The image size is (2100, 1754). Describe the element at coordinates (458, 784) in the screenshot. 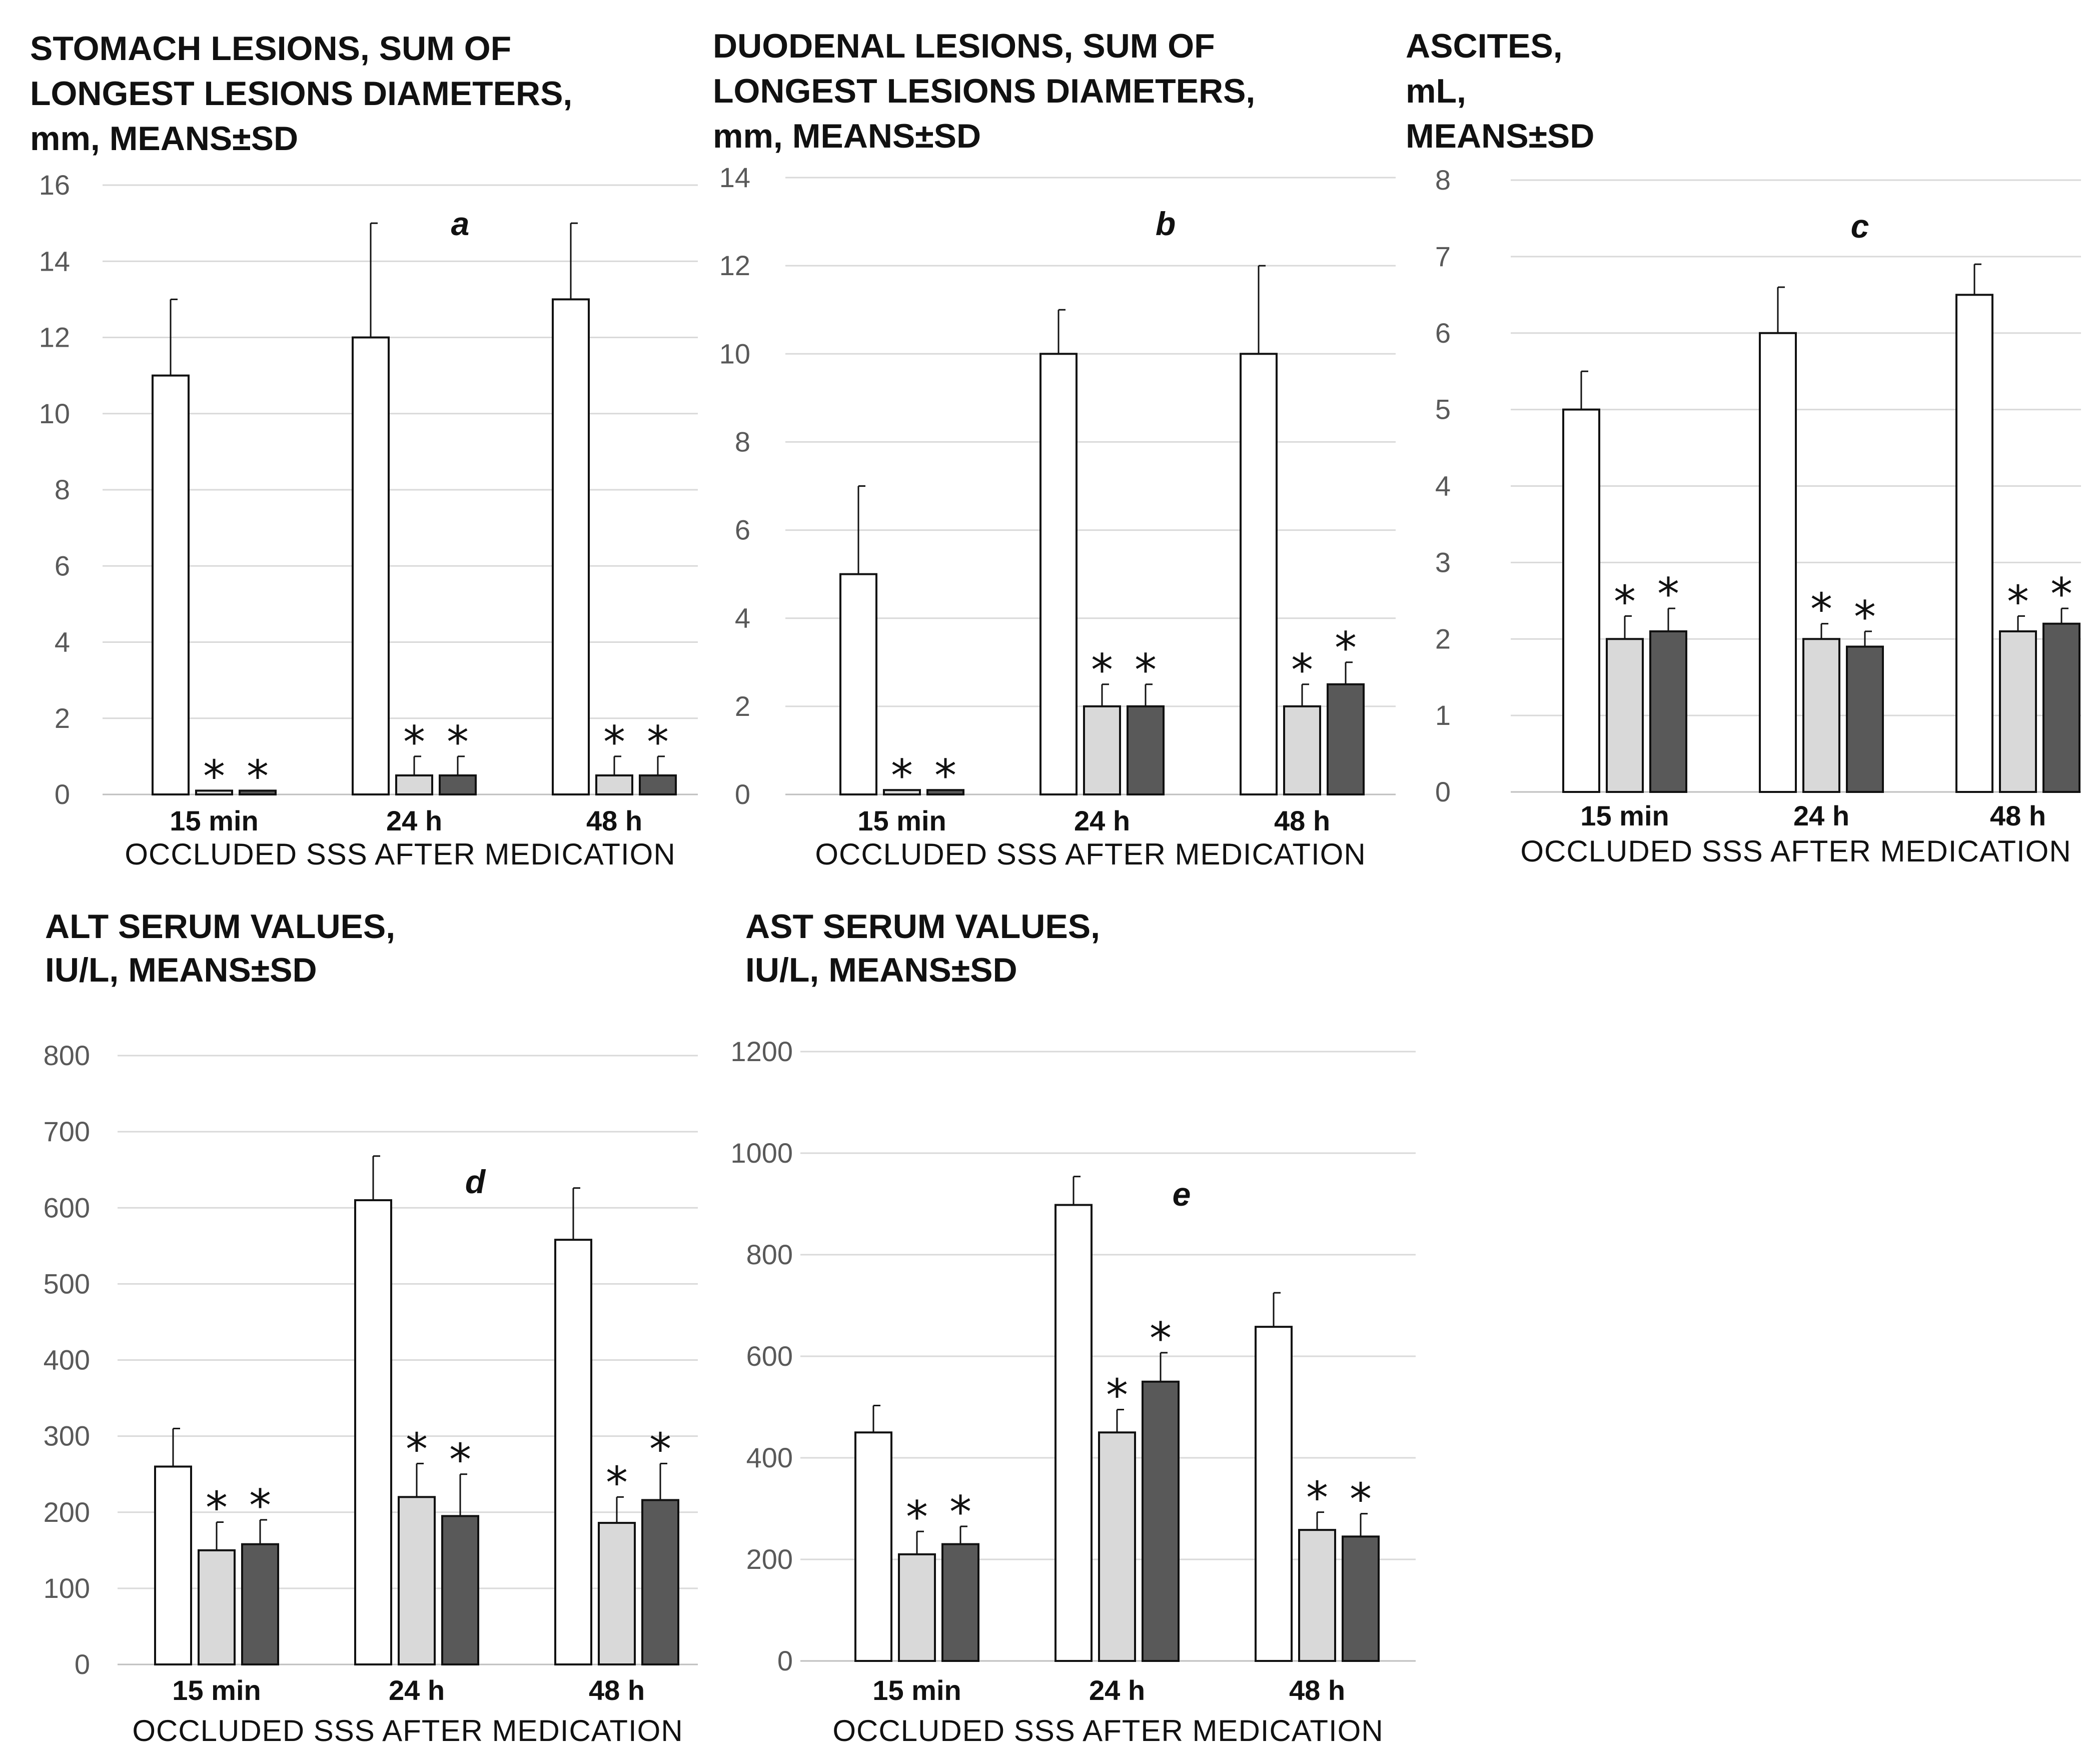

I see `panel-a-bar-24h-s3` at that location.